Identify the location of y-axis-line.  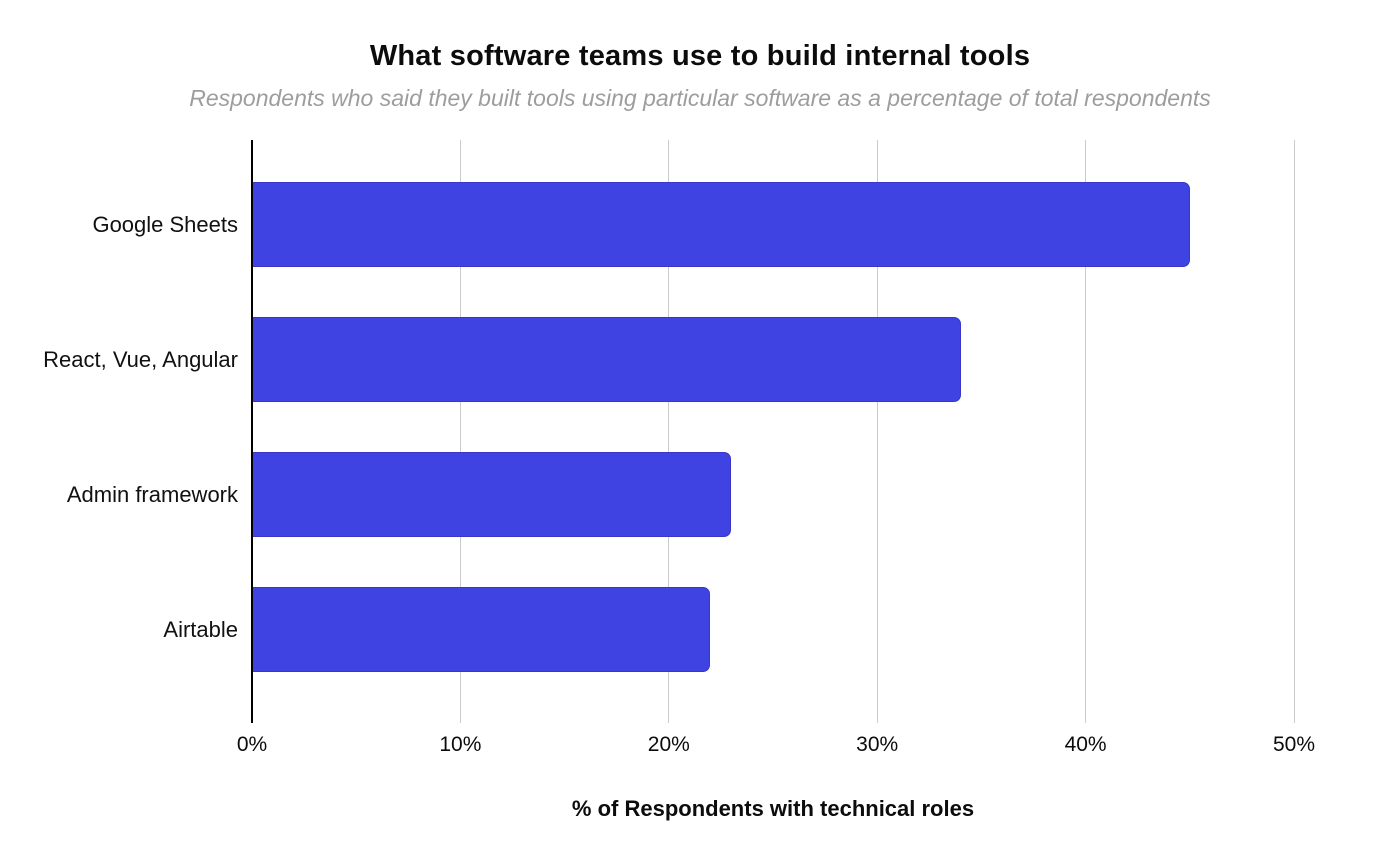
(252, 431).